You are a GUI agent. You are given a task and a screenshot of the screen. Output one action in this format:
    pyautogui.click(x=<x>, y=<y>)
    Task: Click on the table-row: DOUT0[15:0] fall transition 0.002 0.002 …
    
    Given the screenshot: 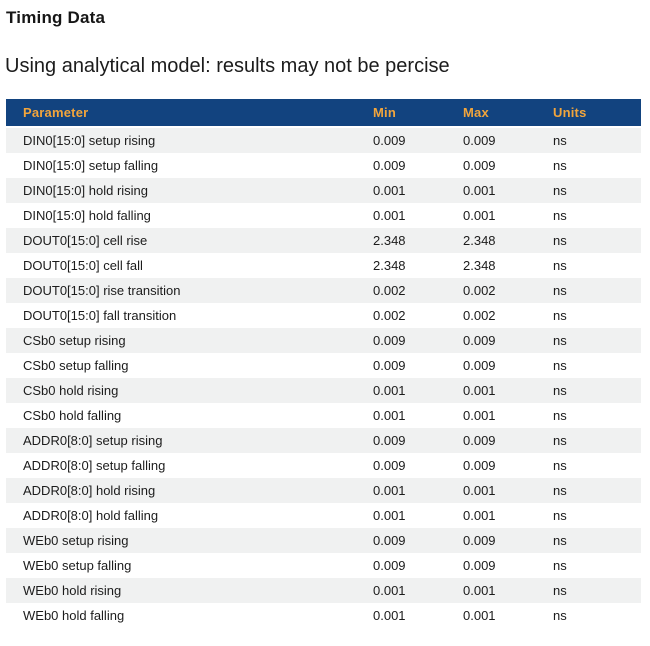 What is the action you would take?
    pyautogui.click(x=323, y=315)
    